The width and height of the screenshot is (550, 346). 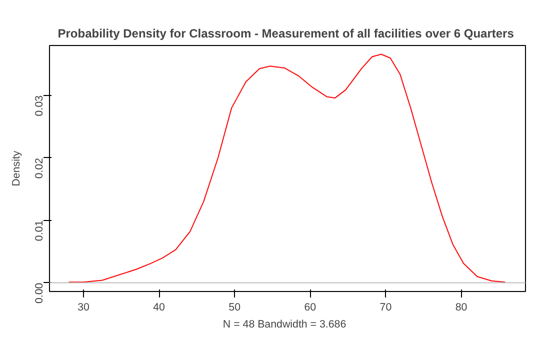 I want to click on y-axis-title: Density, so click(x=16, y=168).